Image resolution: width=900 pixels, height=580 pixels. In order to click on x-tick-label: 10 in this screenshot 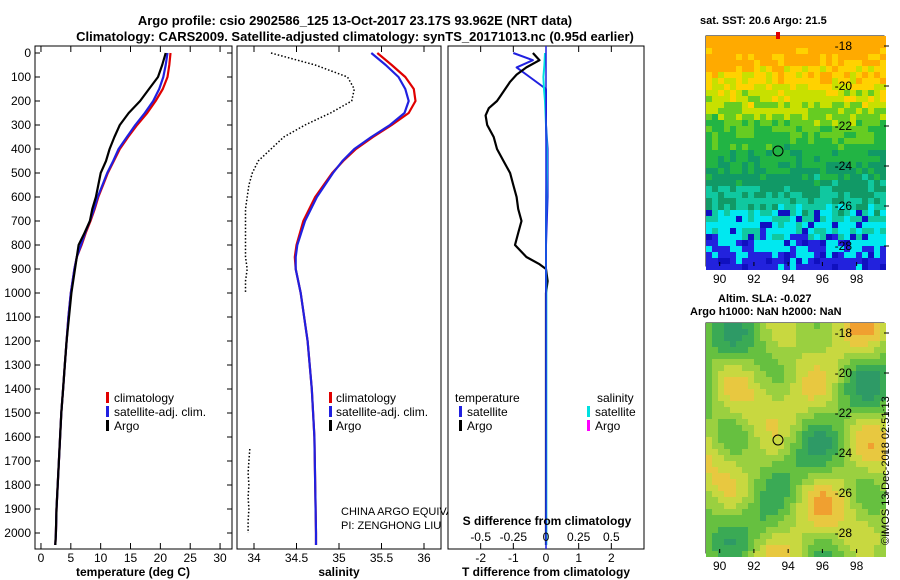, I will do `click(101, 558)`.